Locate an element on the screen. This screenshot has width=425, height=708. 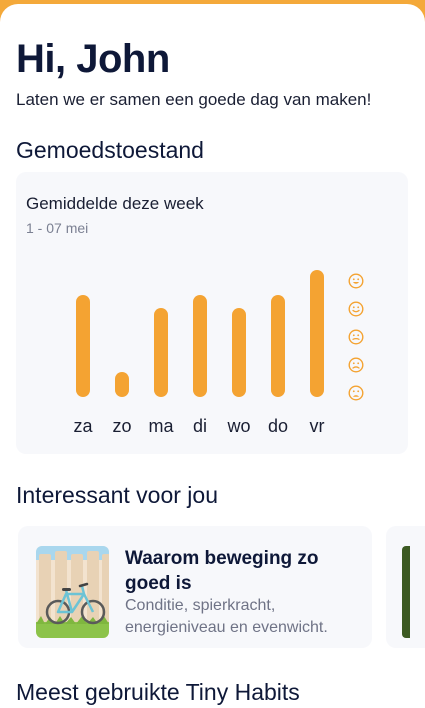
day-label-di: di is located at coordinates (199, 426).